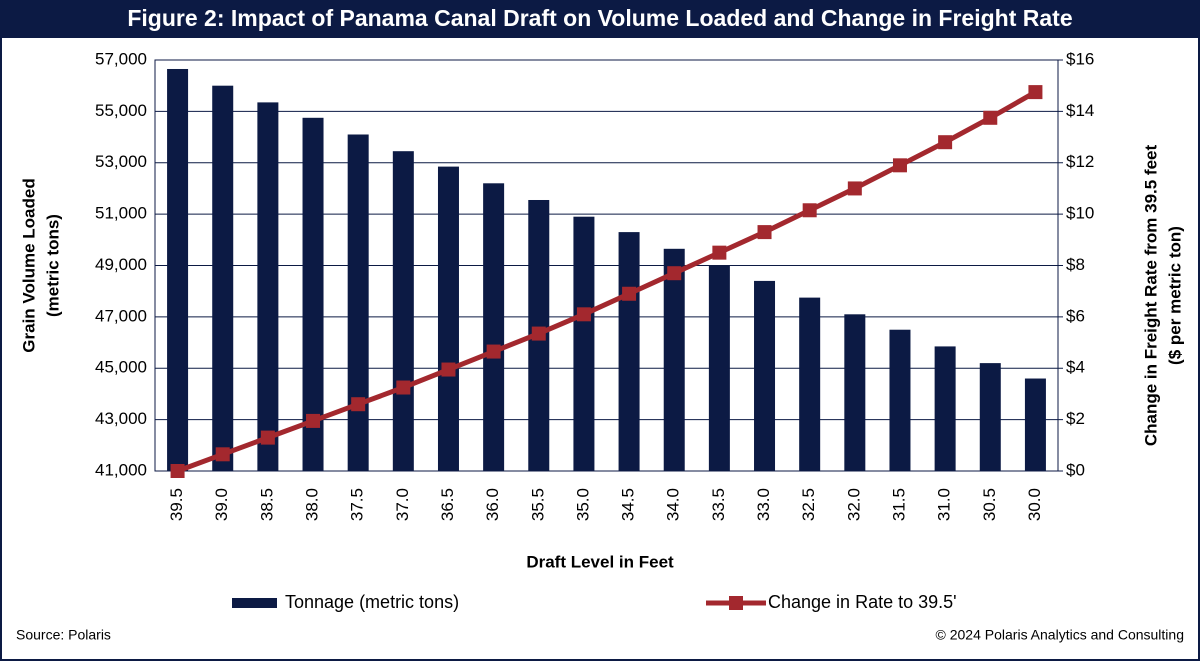  What do you see at coordinates (52, 265) in the screenshot?
I see `y-axis-title: (metric tons)` at bounding box center [52, 265].